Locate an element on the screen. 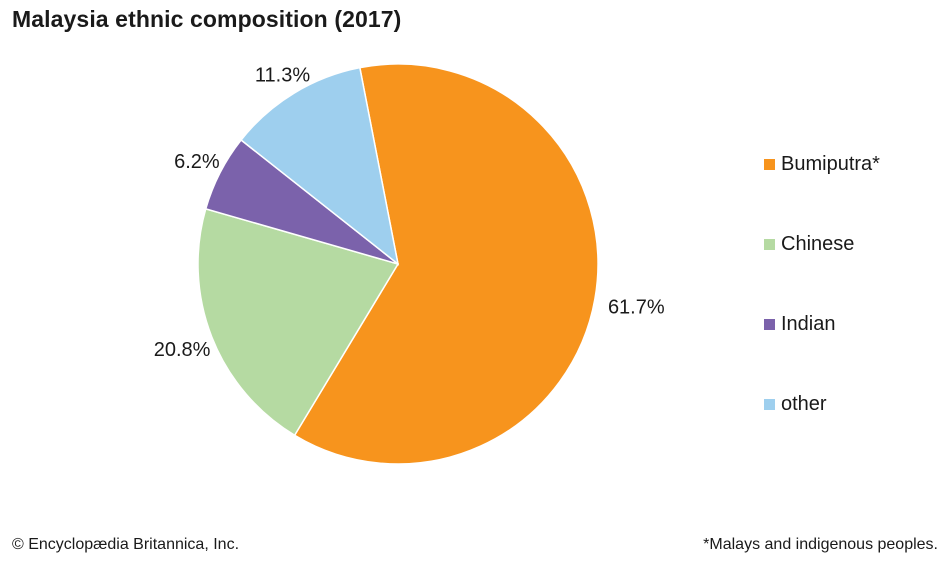 This screenshot has width=948, height=565. legend-label: Bumiputra* is located at coordinates (830, 163).